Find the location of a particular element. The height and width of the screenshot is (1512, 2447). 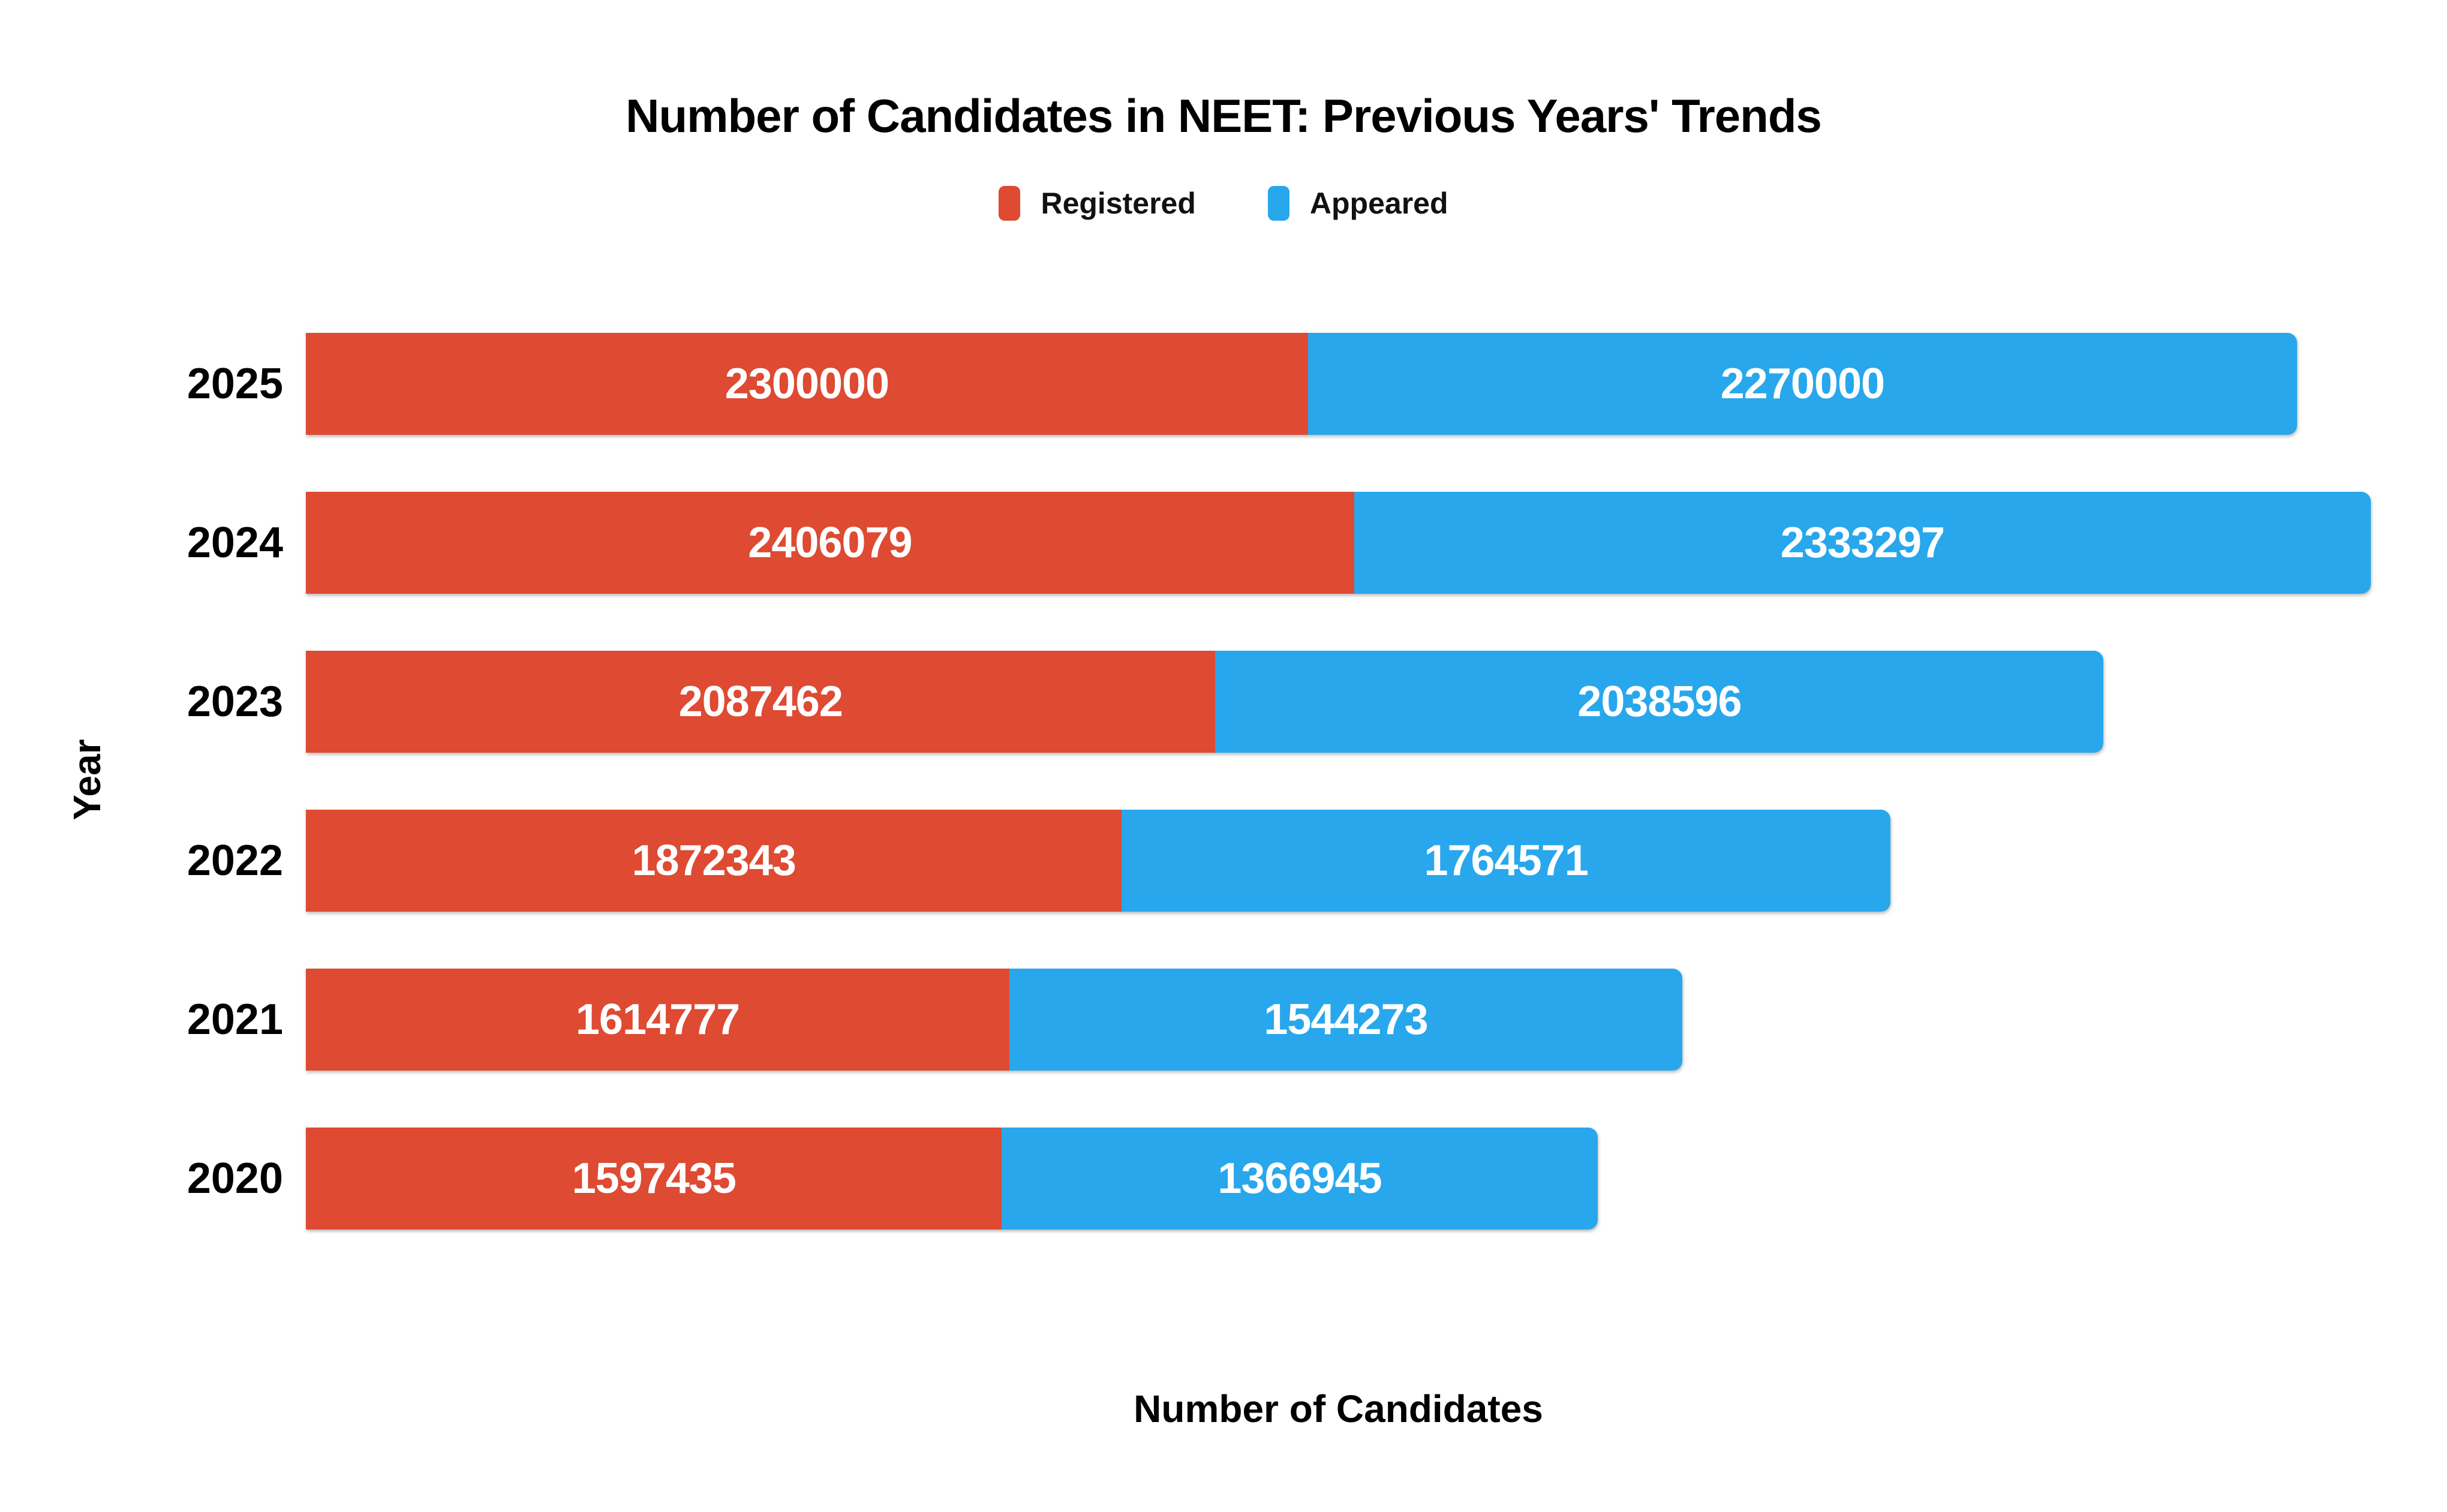

bar-value-label: 2406079 is located at coordinates (830, 543).